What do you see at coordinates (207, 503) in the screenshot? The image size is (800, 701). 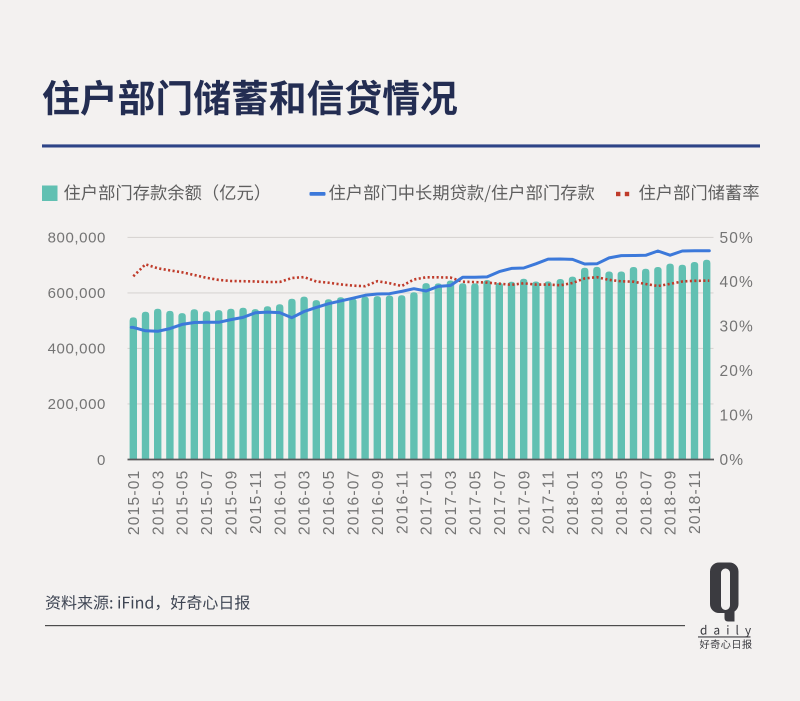 I see `svg-text: 2015-07` at bounding box center [207, 503].